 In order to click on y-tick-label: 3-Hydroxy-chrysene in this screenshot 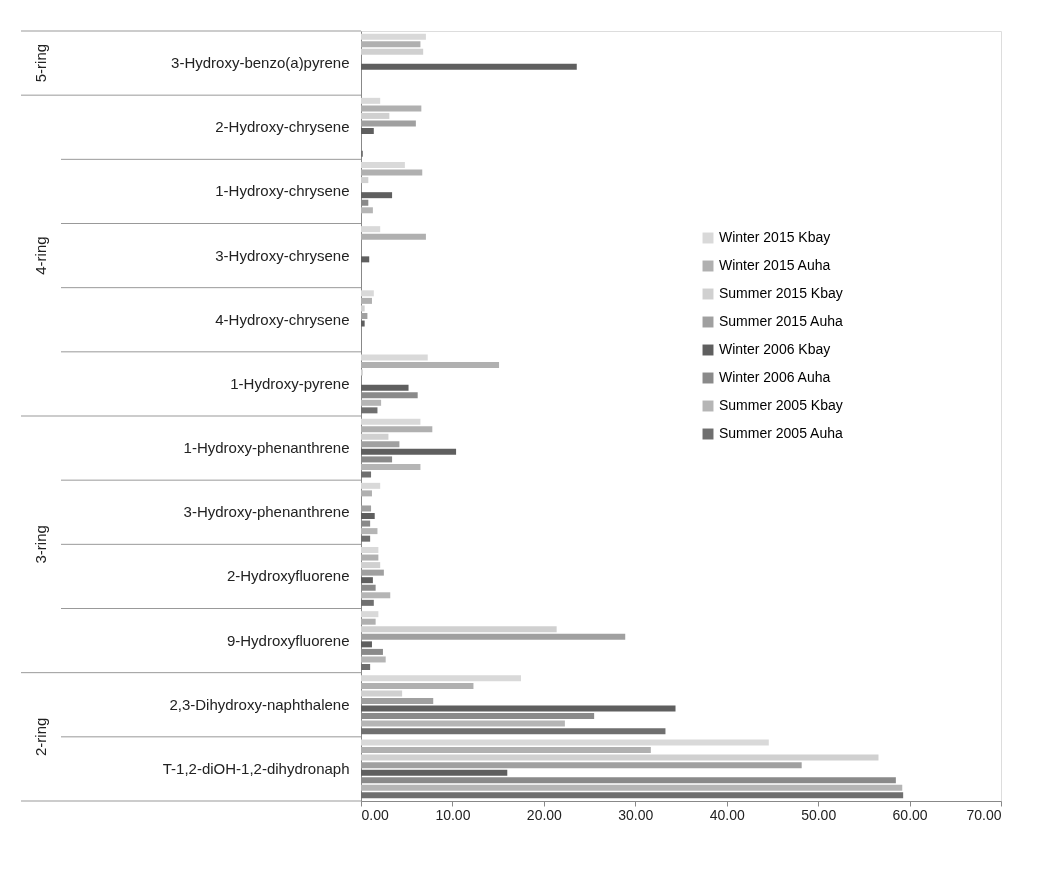, I will do `click(282, 255)`.